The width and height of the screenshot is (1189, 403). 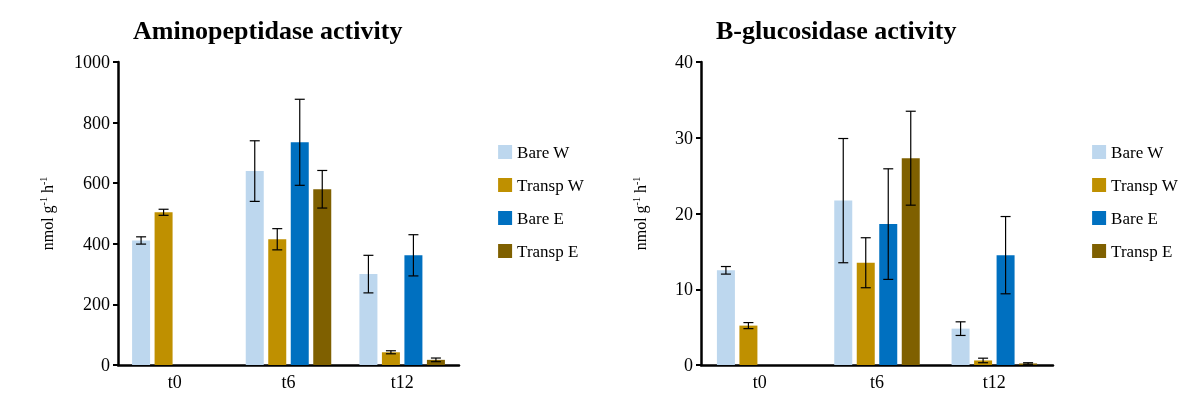 What do you see at coordinates (96, 122) in the screenshot?
I see `y-tick-label: 800` at bounding box center [96, 122].